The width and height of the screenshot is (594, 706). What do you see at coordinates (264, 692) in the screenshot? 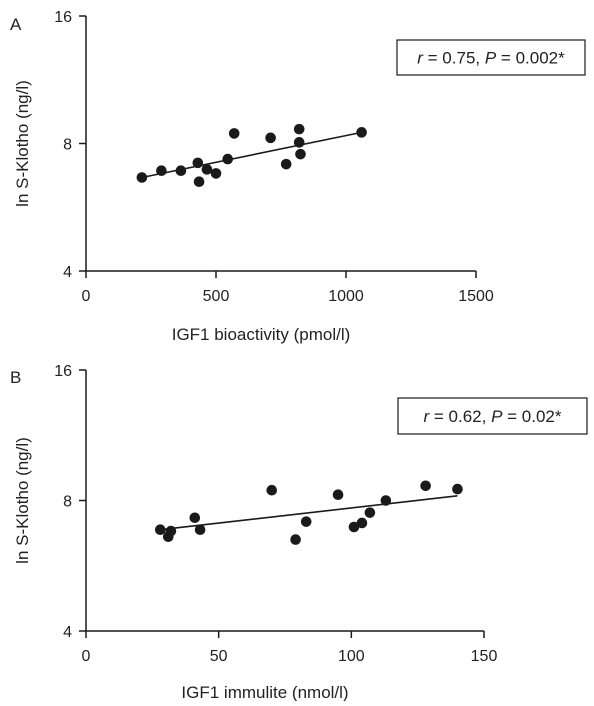
I see `x-axis-title: IGF1 immulite (nmol/l)` at bounding box center [264, 692].